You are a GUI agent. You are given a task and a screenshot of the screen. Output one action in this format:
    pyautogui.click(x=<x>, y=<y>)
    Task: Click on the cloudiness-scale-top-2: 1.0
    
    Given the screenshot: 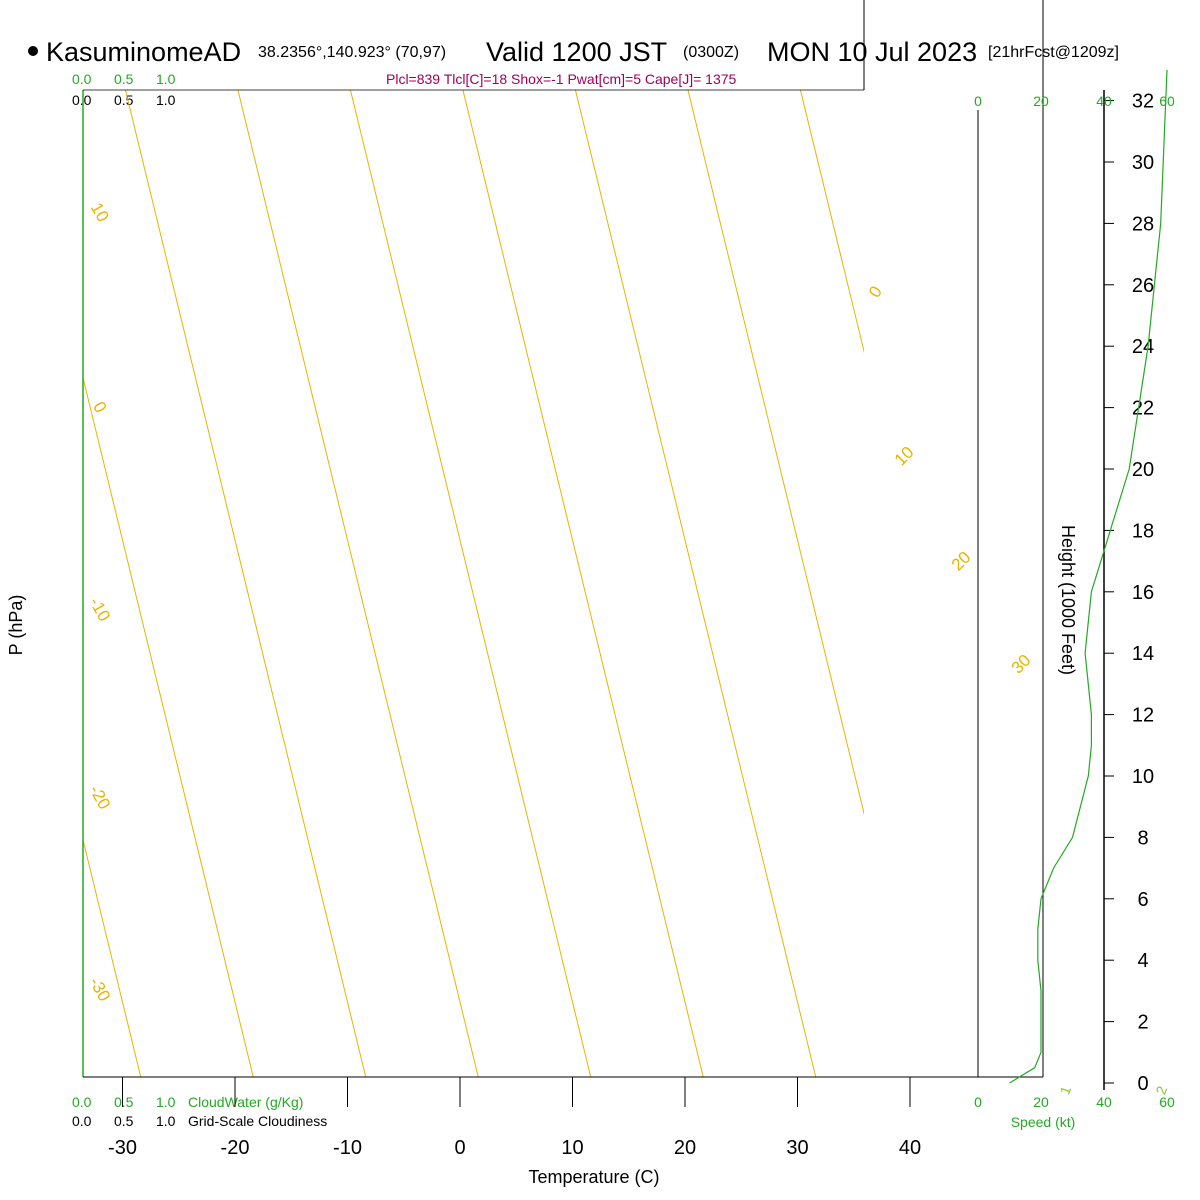 What is the action you would take?
    pyautogui.click(x=166, y=100)
    